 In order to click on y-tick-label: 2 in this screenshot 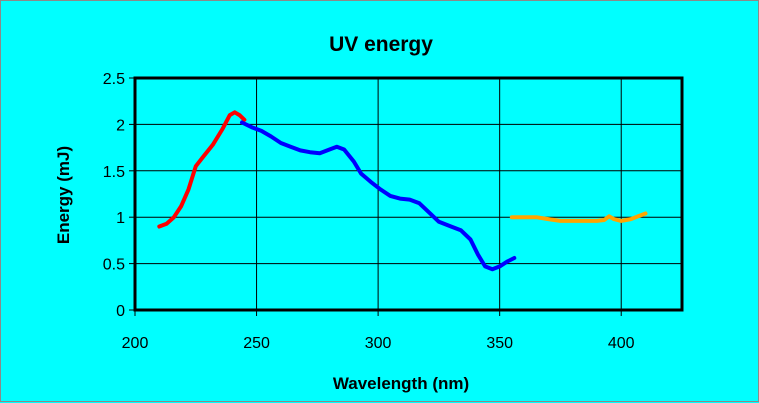, I will do `click(120, 125)`.